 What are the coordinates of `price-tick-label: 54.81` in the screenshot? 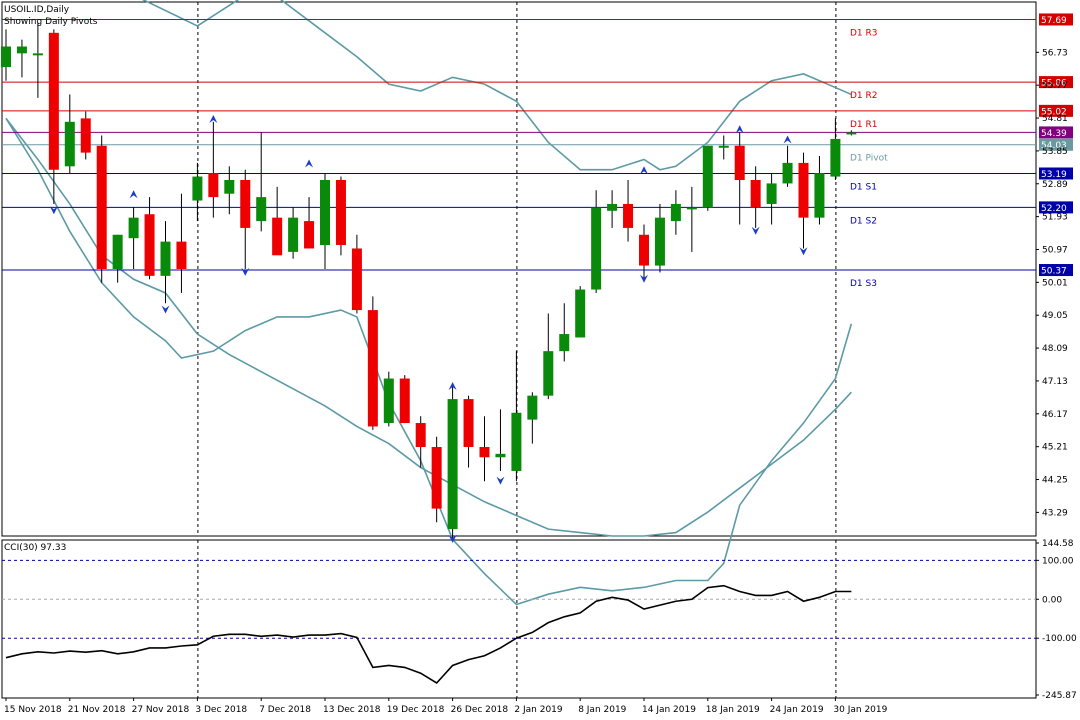 It's located at (1055, 119).